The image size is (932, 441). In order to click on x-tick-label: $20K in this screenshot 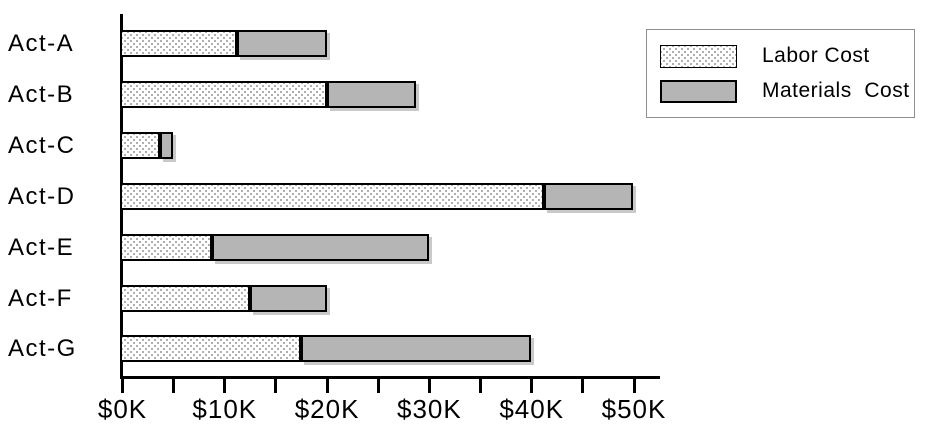, I will do `click(327, 409)`.